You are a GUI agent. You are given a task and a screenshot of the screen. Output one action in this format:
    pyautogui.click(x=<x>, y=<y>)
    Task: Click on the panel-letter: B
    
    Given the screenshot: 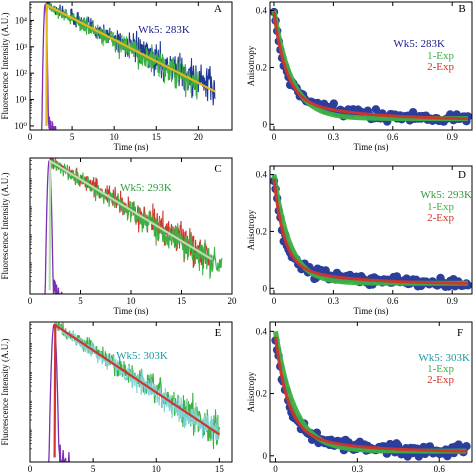 What is the action you would take?
    pyautogui.click(x=461, y=9)
    